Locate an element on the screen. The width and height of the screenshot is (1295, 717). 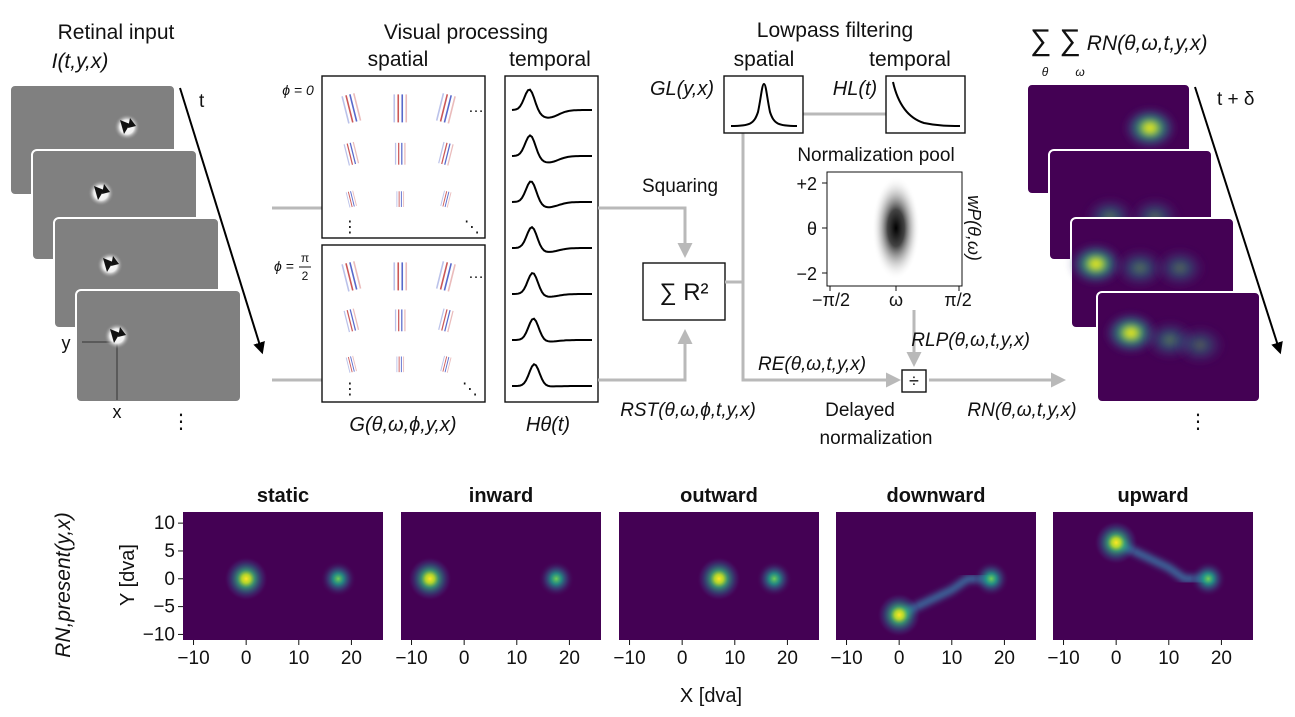
pool-xtick-left: −π/2 is located at coordinates (831, 300).